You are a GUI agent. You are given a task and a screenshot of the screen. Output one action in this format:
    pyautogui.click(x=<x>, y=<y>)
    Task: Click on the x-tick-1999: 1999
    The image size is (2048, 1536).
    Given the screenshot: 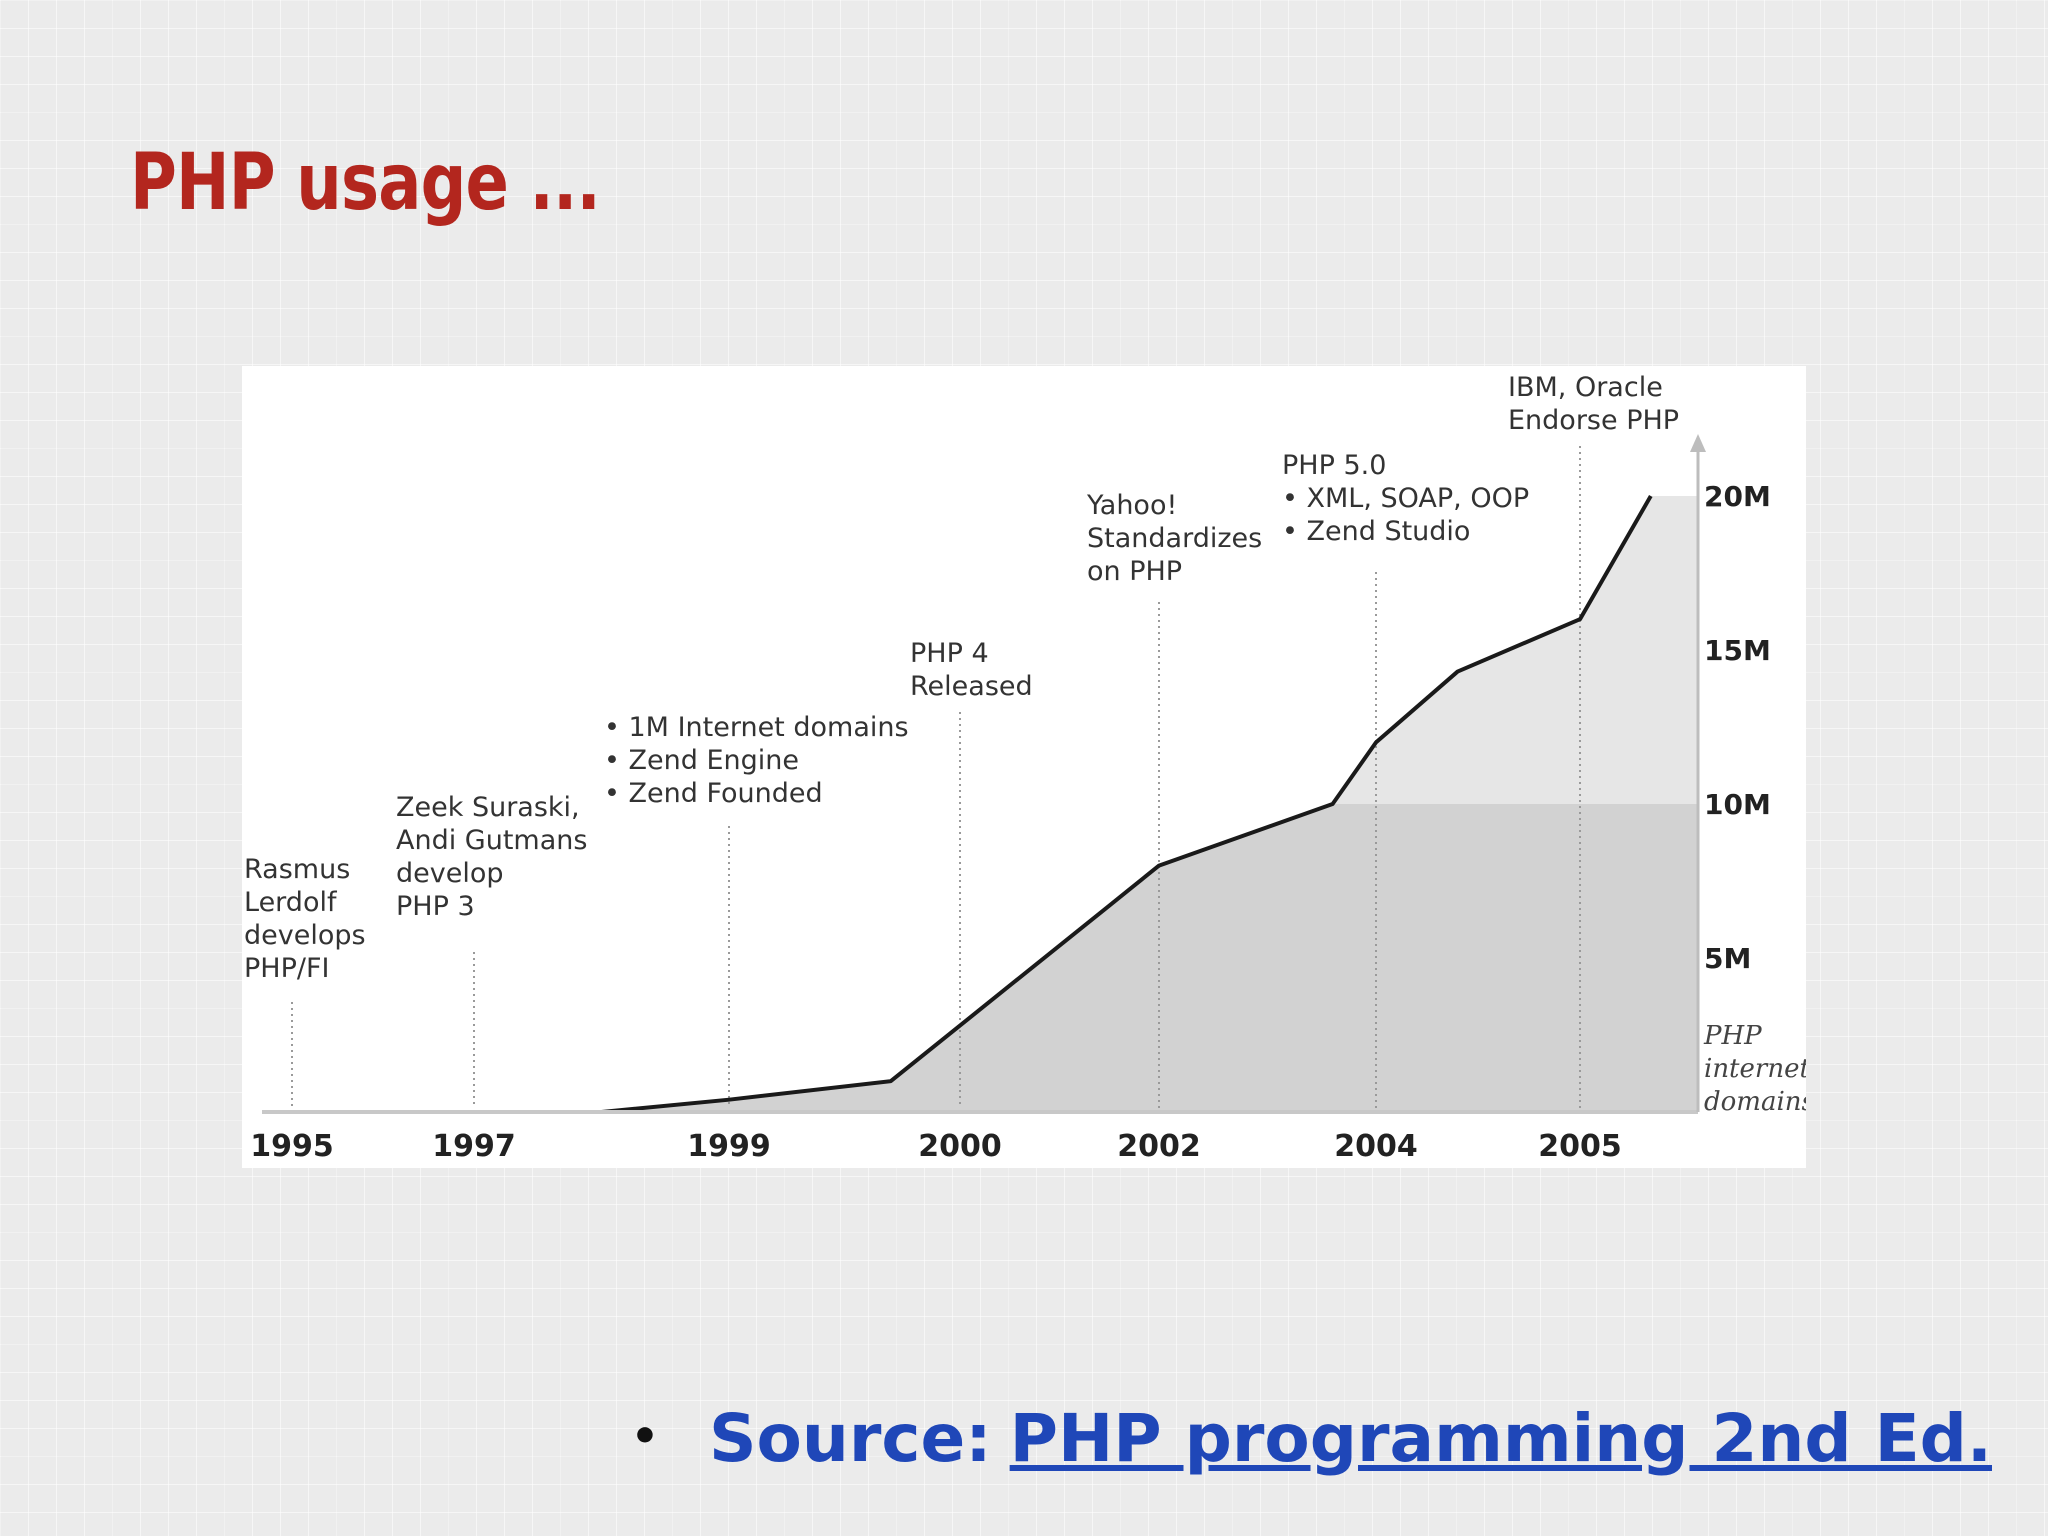 What is the action you would take?
    pyautogui.click(x=729, y=1146)
    